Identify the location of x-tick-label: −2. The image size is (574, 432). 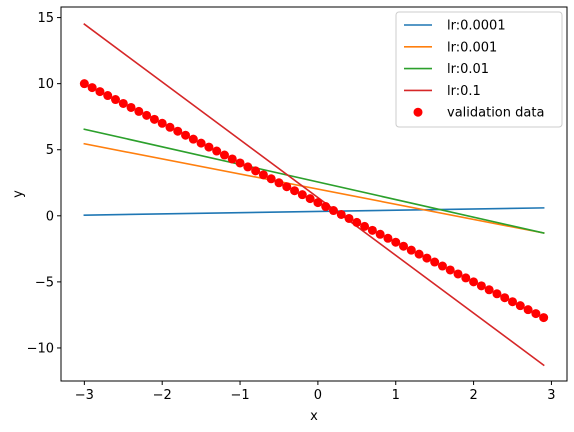
(162, 395).